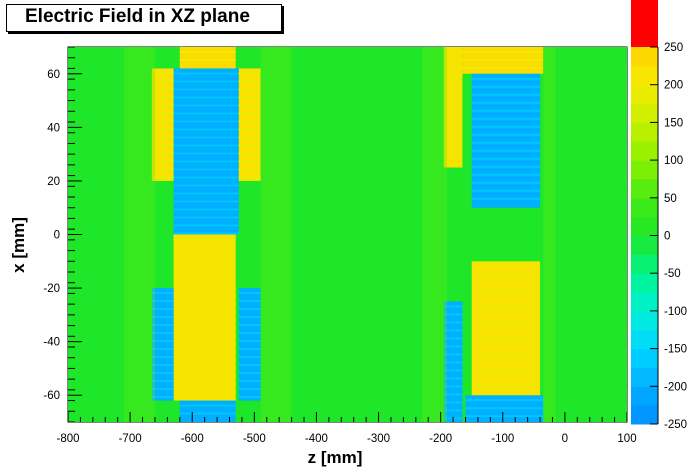 This screenshot has width=696, height=472. I want to click on heatmap-region, so click(207, 411).